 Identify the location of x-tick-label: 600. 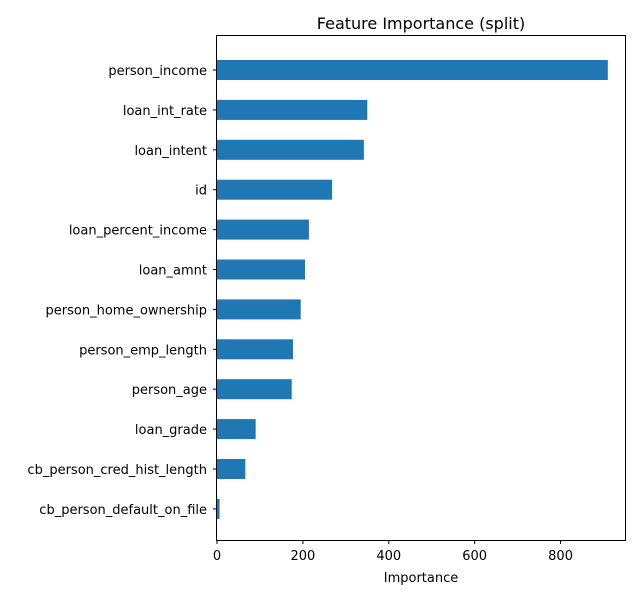
(474, 556).